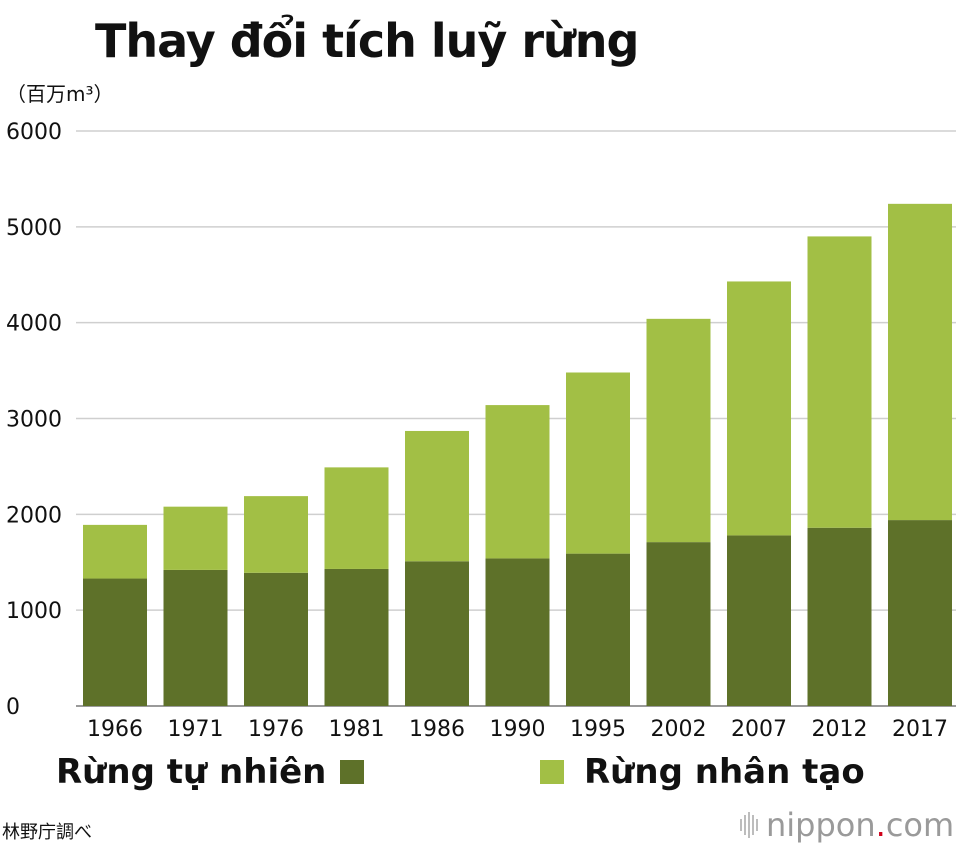 The width and height of the screenshot is (960, 844). What do you see at coordinates (47, 832) in the screenshot?
I see `source-note: 林野庁調べ` at bounding box center [47, 832].